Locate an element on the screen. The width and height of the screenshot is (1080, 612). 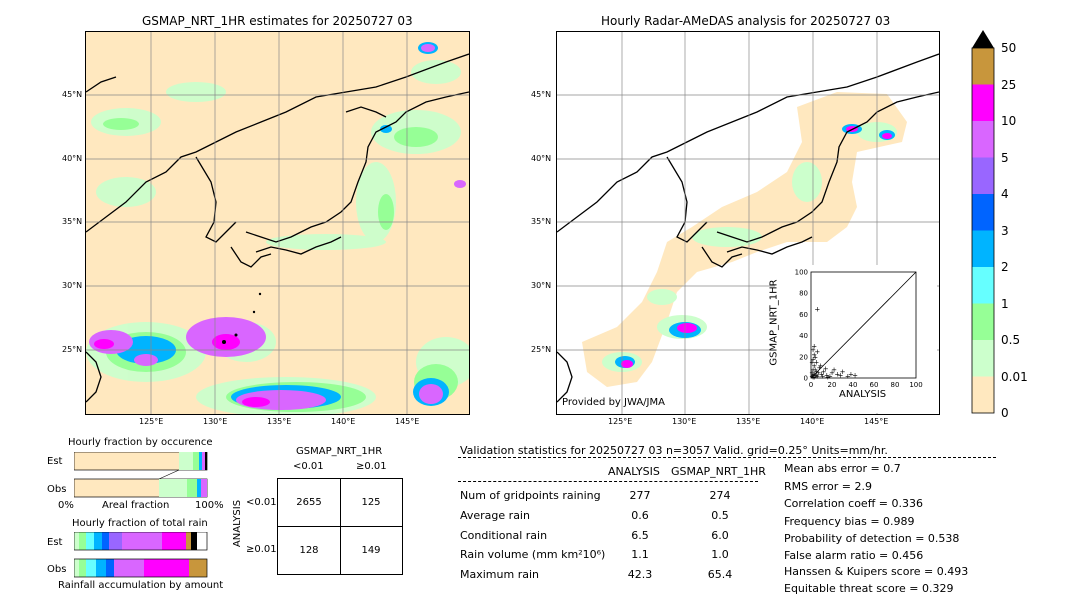
fraction-total-chart is located at coordinates (140, 554).